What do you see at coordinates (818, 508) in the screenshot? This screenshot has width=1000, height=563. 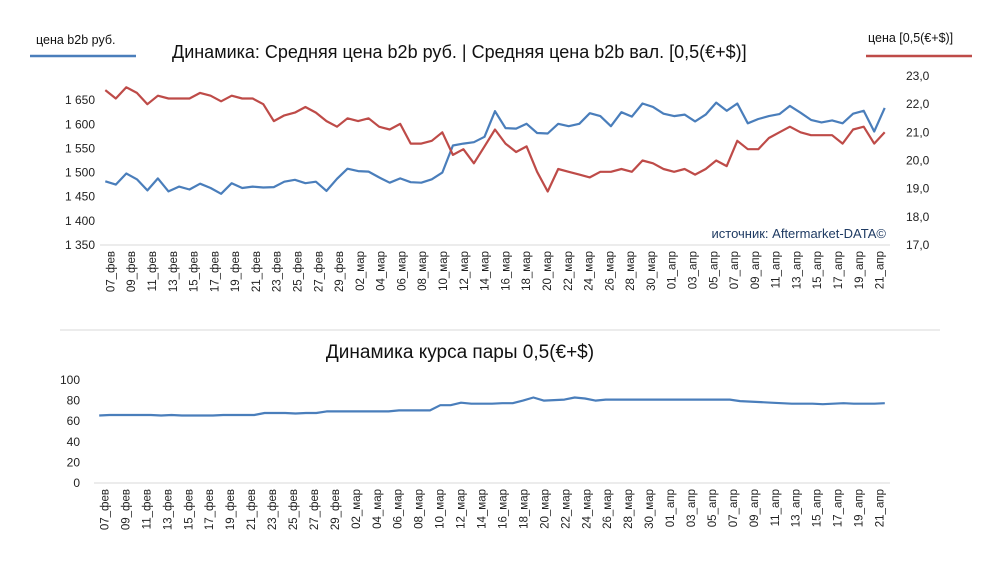 I see `bottom-x-tick: 15_апр` at bounding box center [818, 508].